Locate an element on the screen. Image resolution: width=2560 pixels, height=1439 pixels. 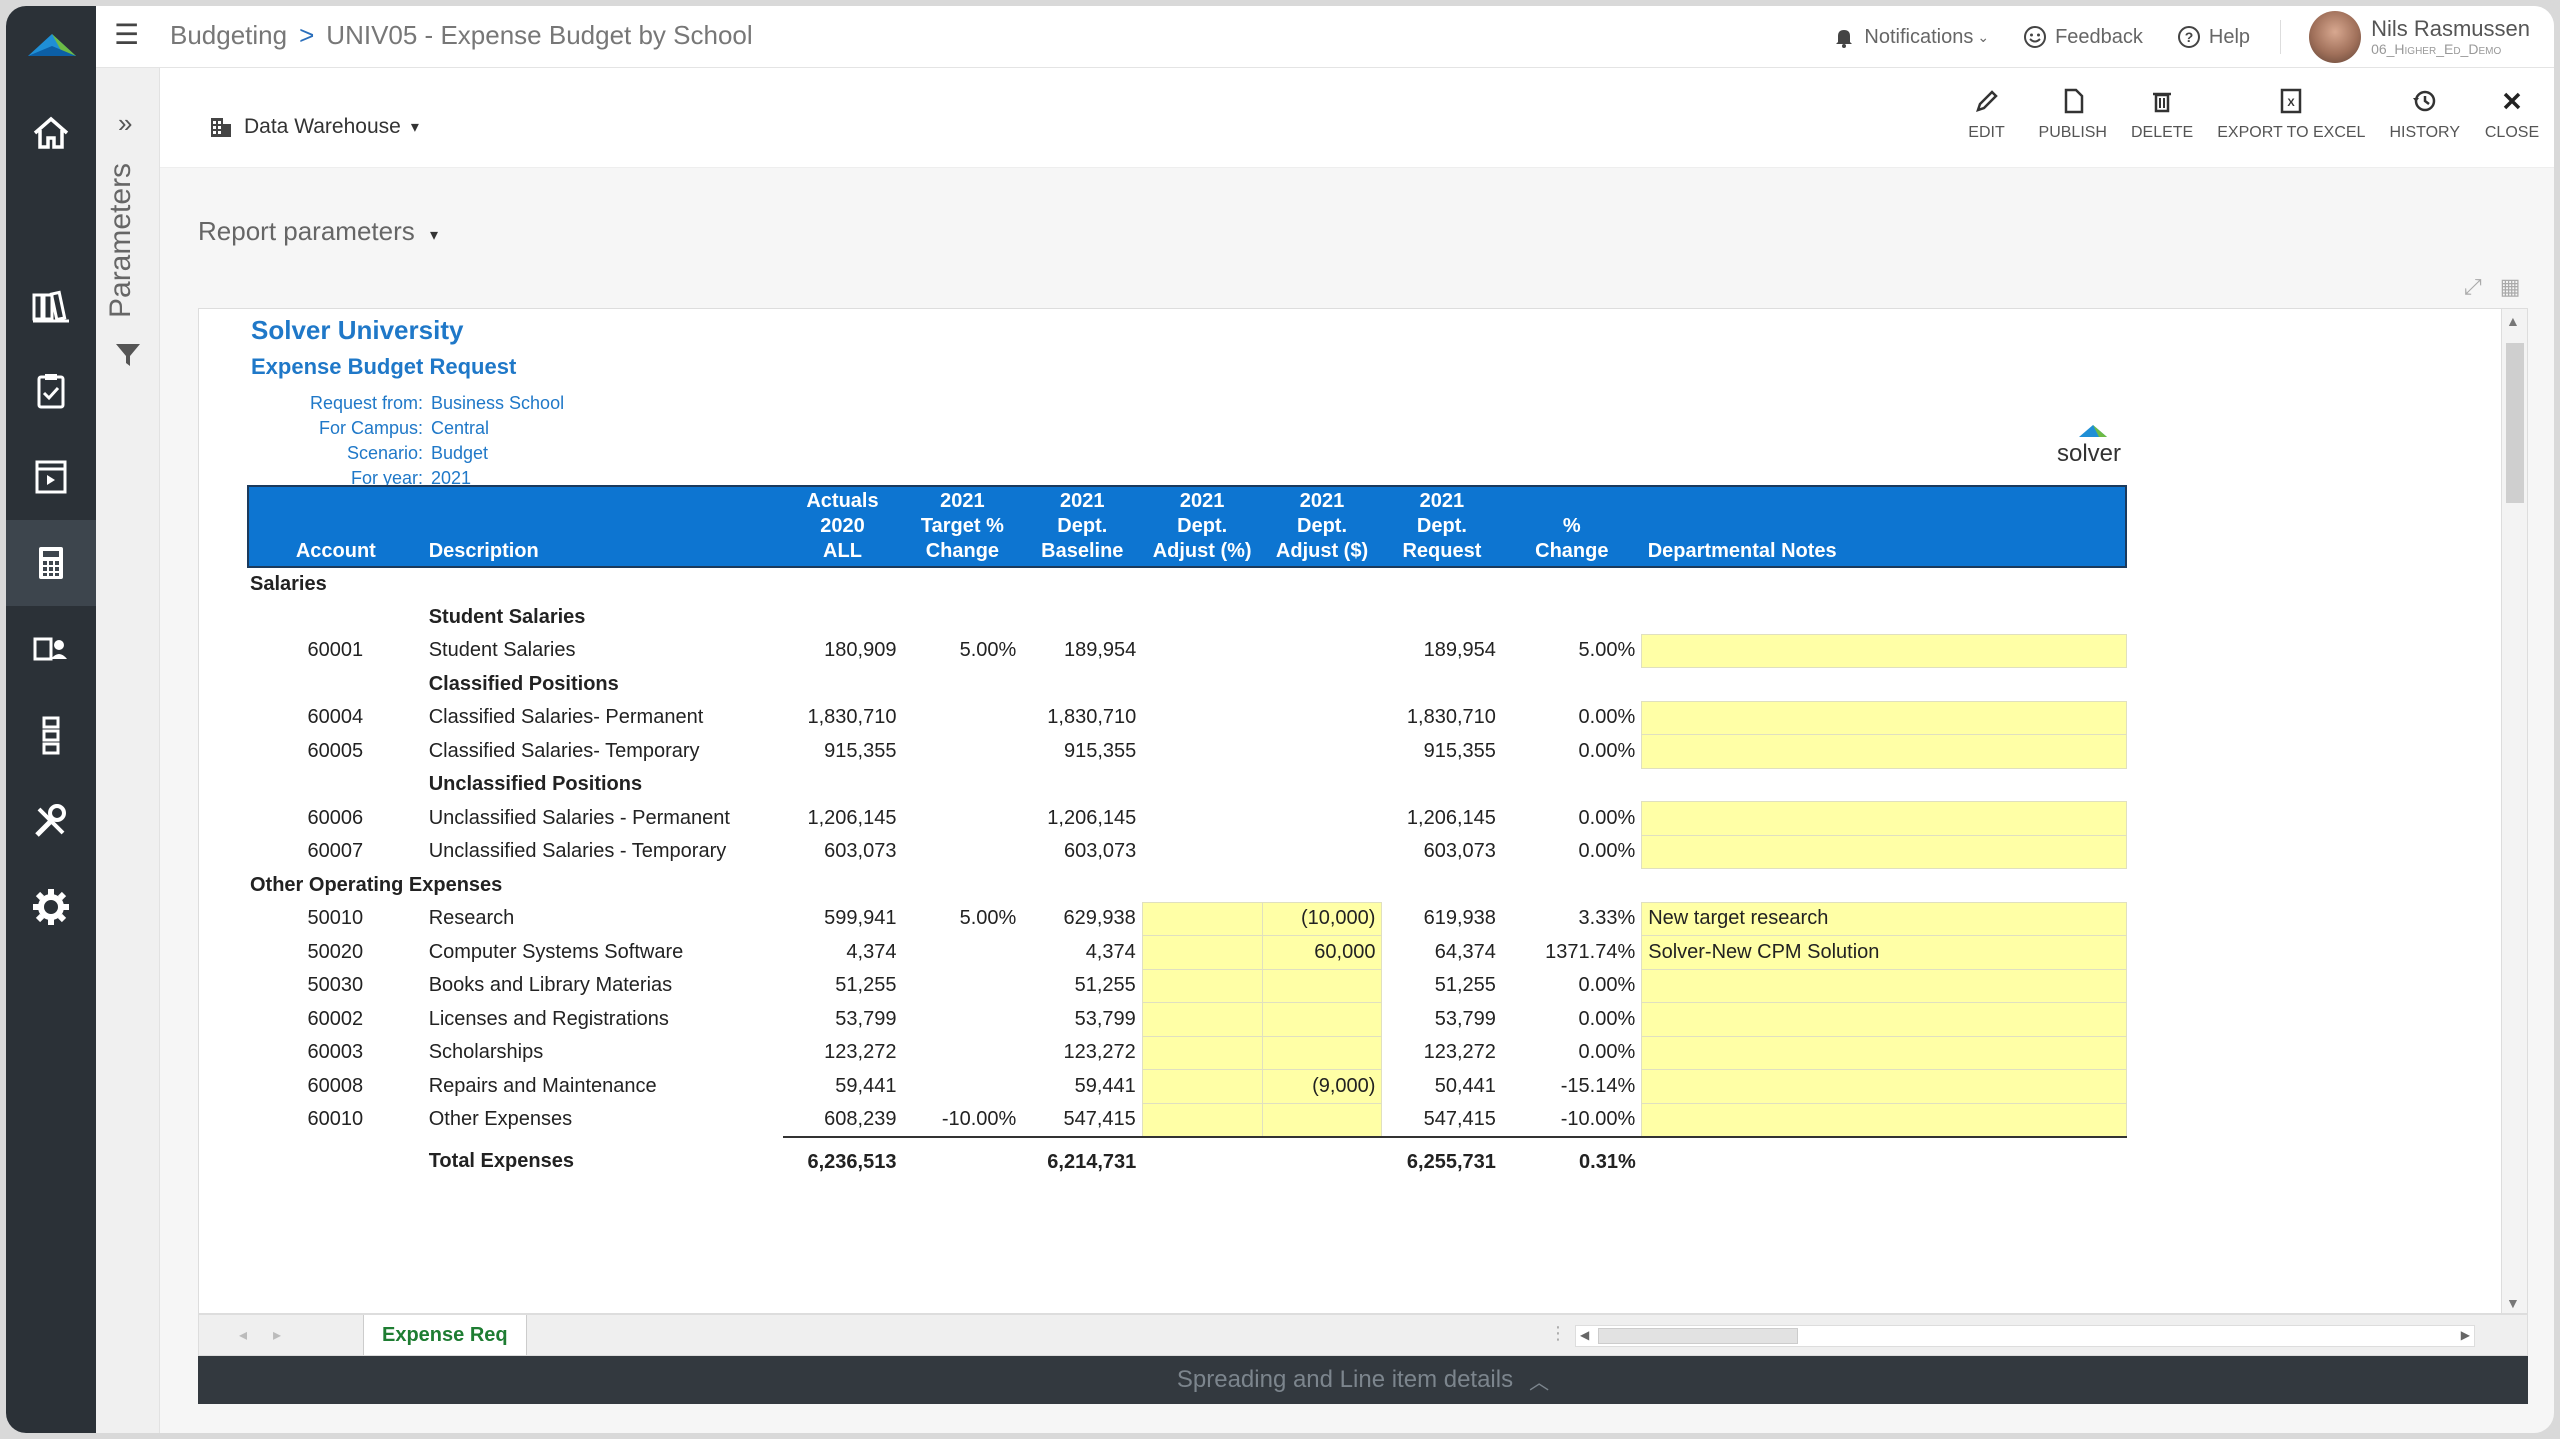
account-cell: 50010 is located at coordinates (335, 918).